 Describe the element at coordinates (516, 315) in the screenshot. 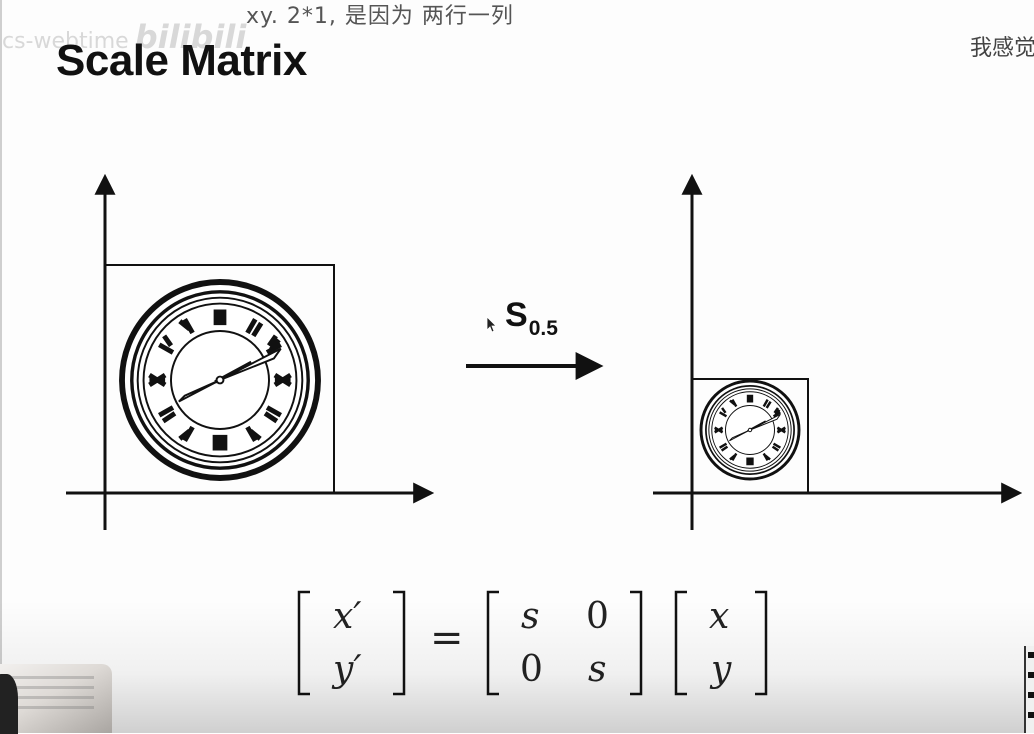

I see `scale-symbol: S` at that location.